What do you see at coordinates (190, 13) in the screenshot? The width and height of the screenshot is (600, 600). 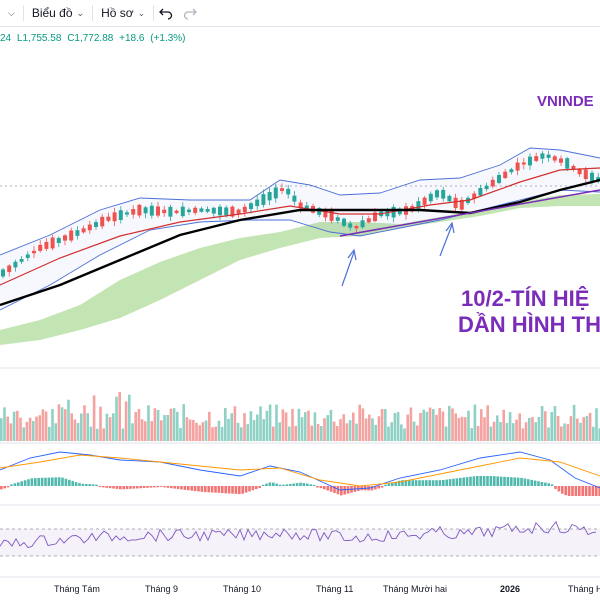 I see `redo-button` at bounding box center [190, 13].